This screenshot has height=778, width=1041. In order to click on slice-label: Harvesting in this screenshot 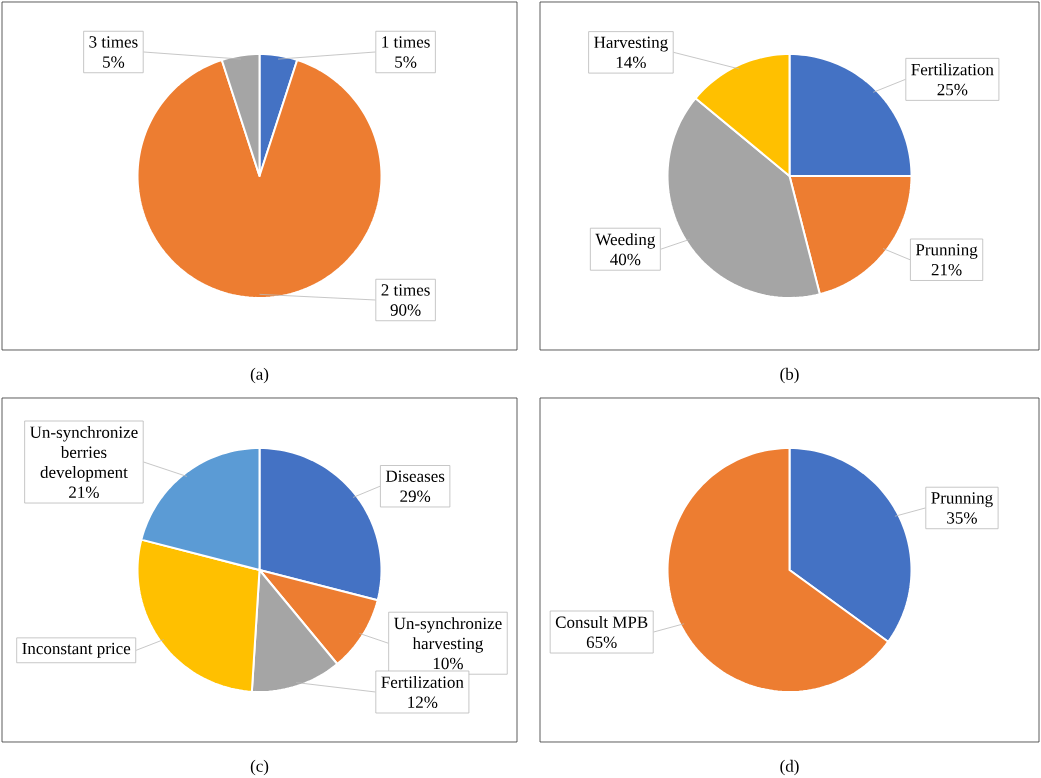, I will do `click(631, 44)`.